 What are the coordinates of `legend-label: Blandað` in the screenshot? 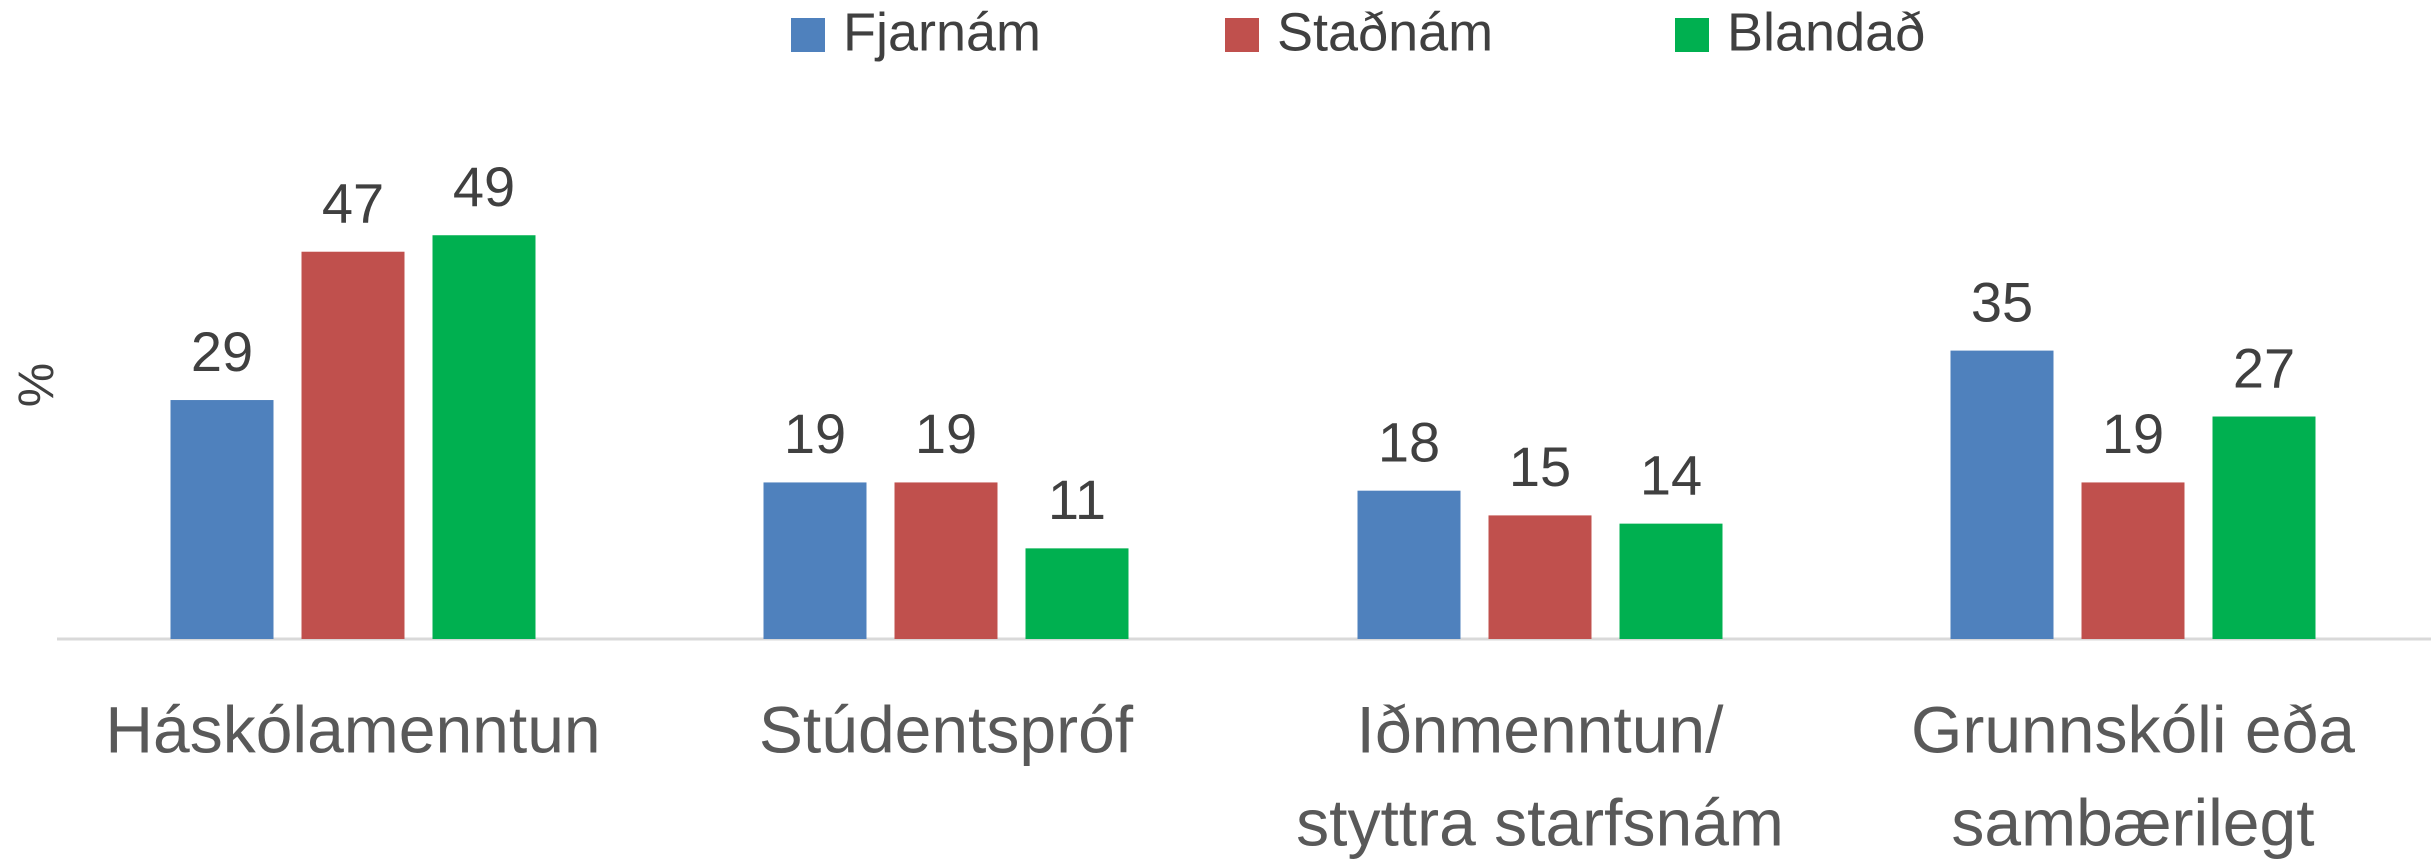 It's located at (1826, 32).